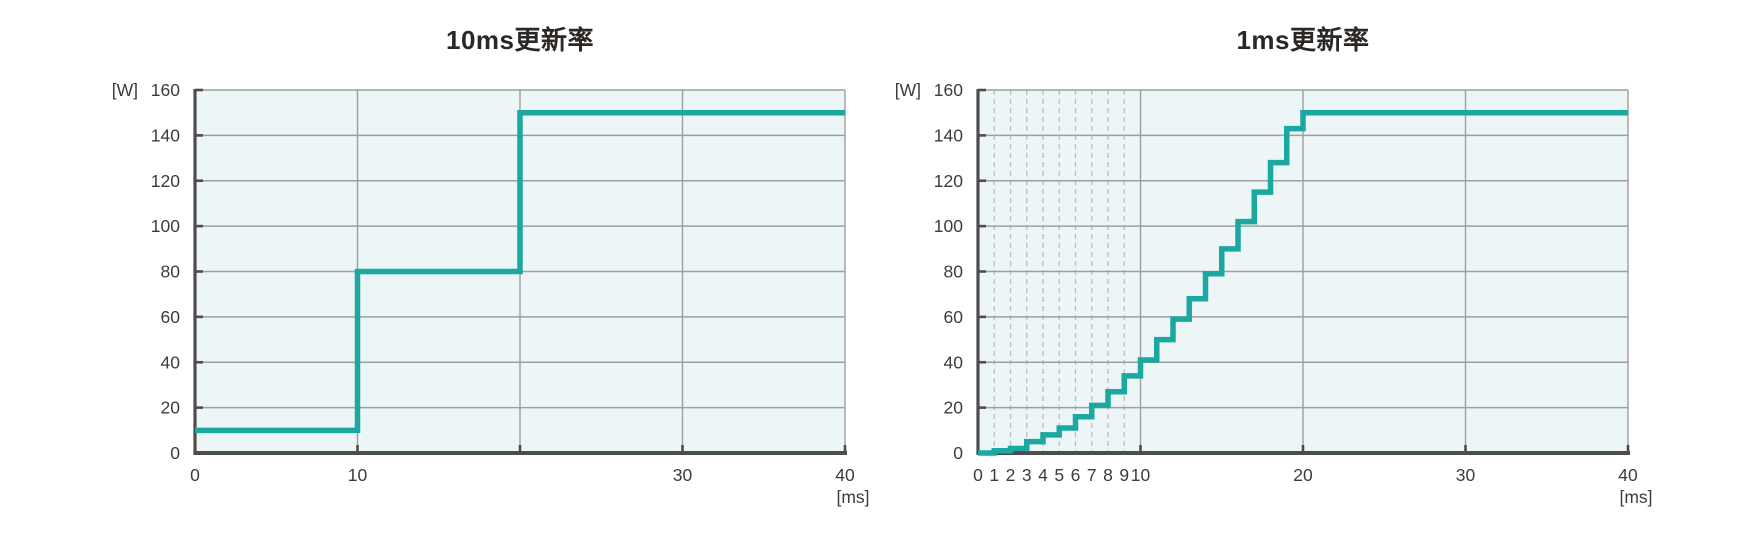  Describe the element at coordinates (1076, 475) in the screenshot. I see `x-axis-tick-label: 6` at that location.